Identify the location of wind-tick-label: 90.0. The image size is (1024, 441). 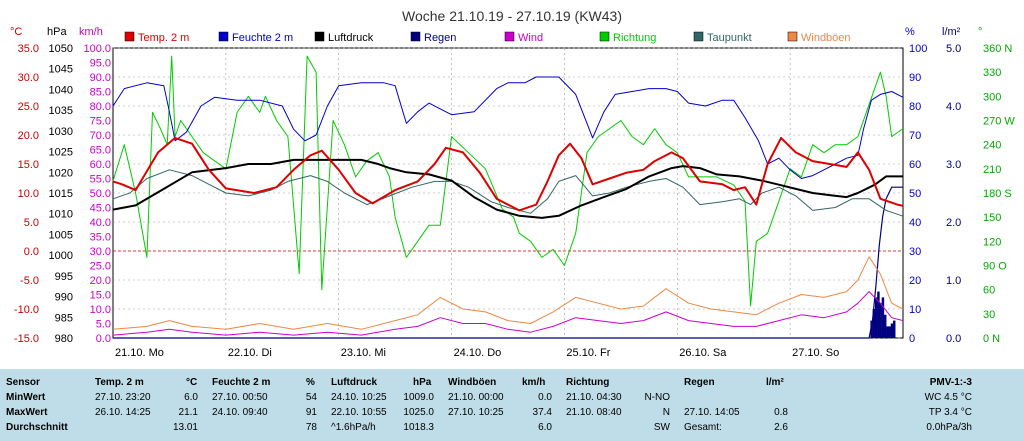
(100, 78).